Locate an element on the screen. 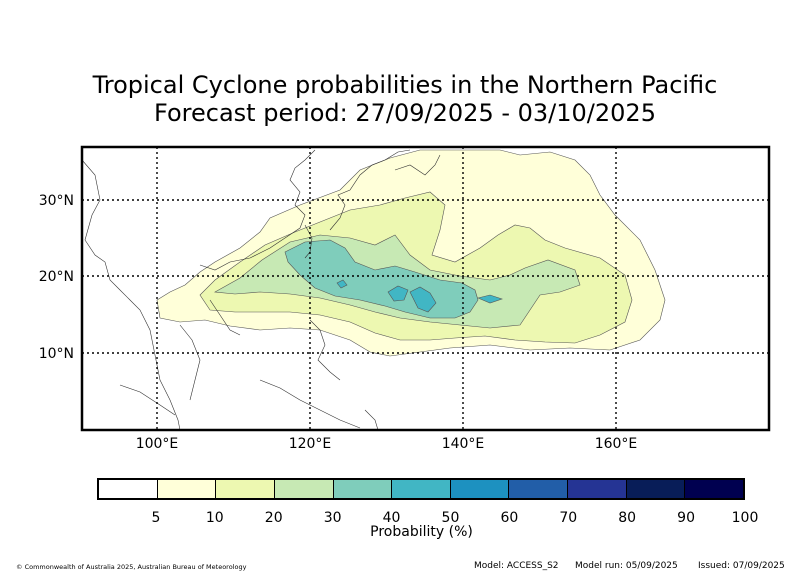  contour-40-c is located at coordinates (490, 299).